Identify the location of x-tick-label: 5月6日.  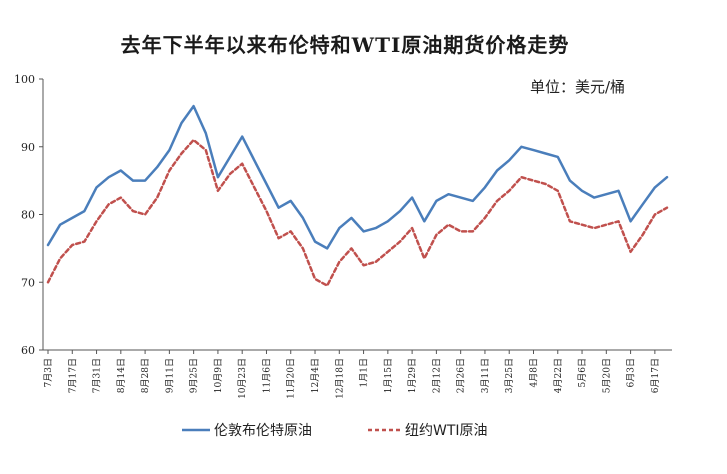
(582, 372).